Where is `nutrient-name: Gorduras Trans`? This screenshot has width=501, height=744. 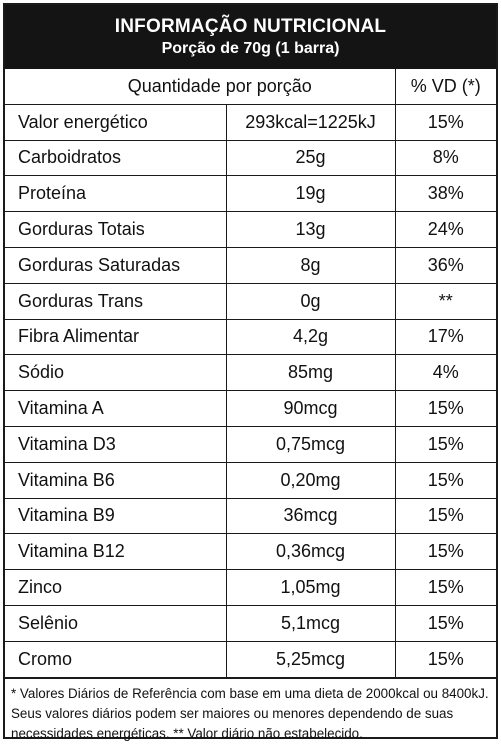 nutrient-name: Gorduras Trans is located at coordinates (116, 301).